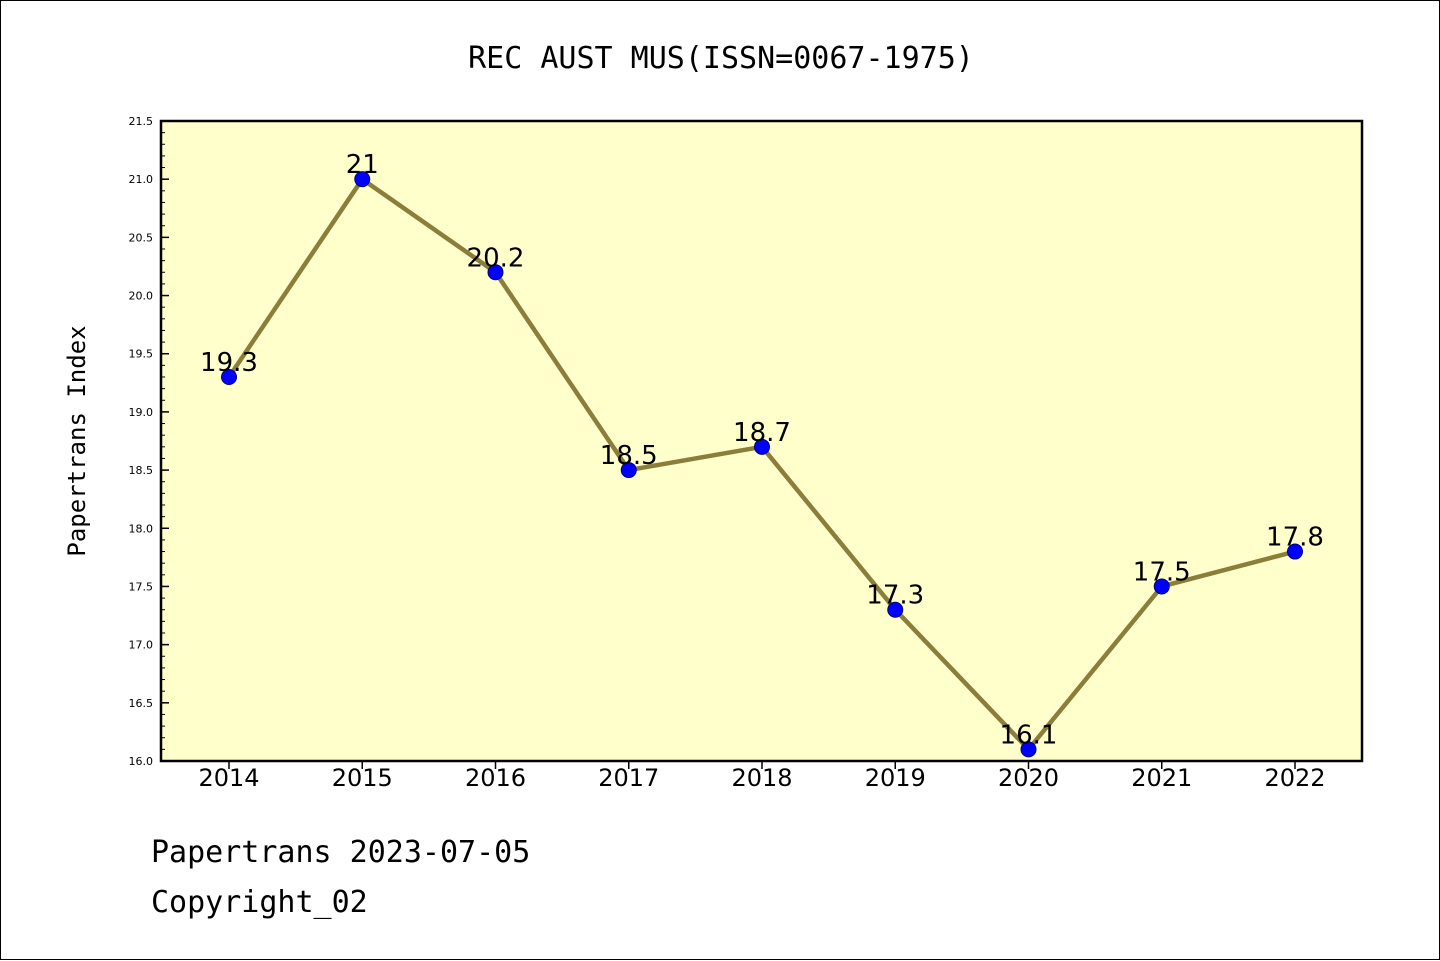 This screenshot has height=961, width=1440. I want to click on x-tick-label: 2018, so click(761, 778).